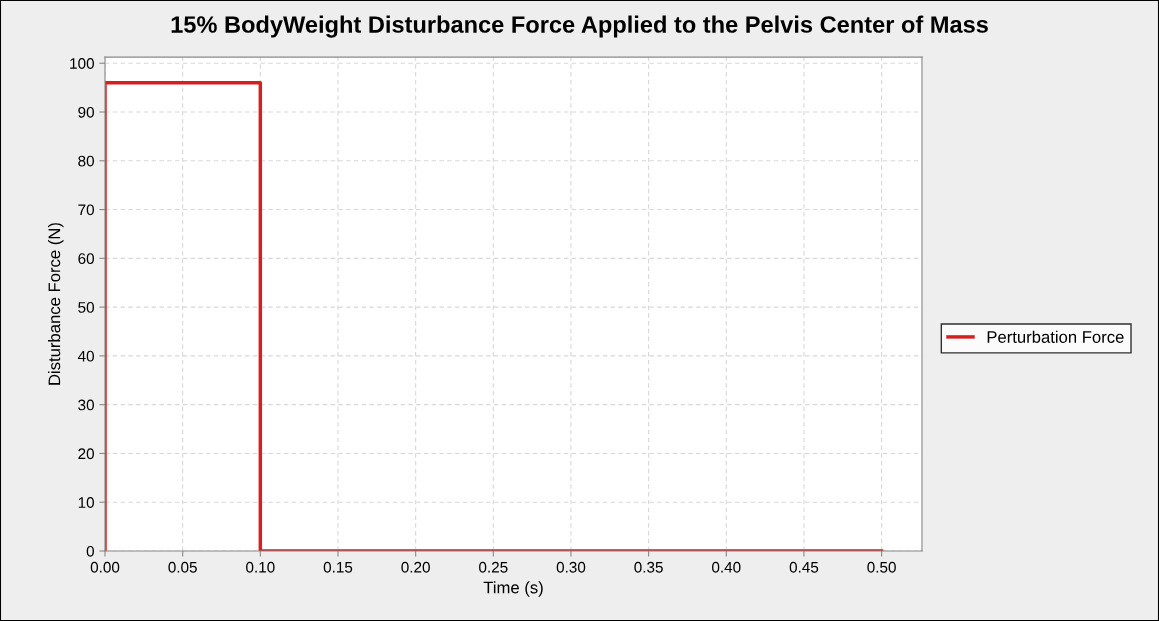 Image resolution: width=1159 pixels, height=621 pixels. Describe the element at coordinates (82, 63) in the screenshot. I see `y-tick-label: 100` at that location.